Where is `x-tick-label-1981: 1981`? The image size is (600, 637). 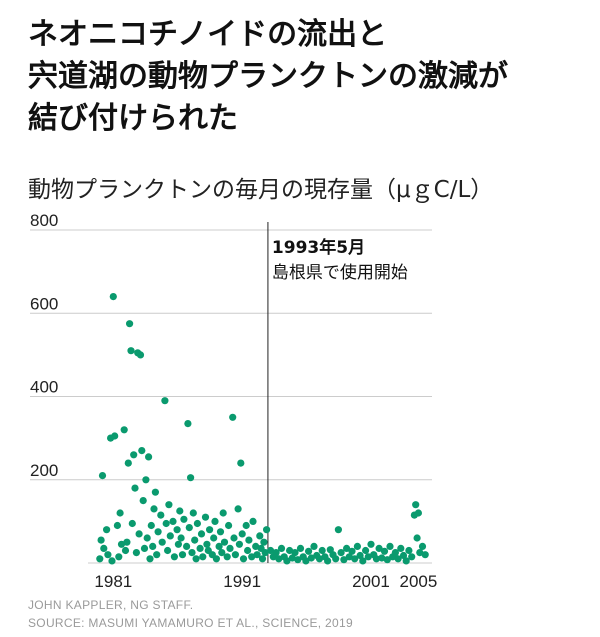
x-tick-label-1981: 1981 is located at coordinates (113, 581).